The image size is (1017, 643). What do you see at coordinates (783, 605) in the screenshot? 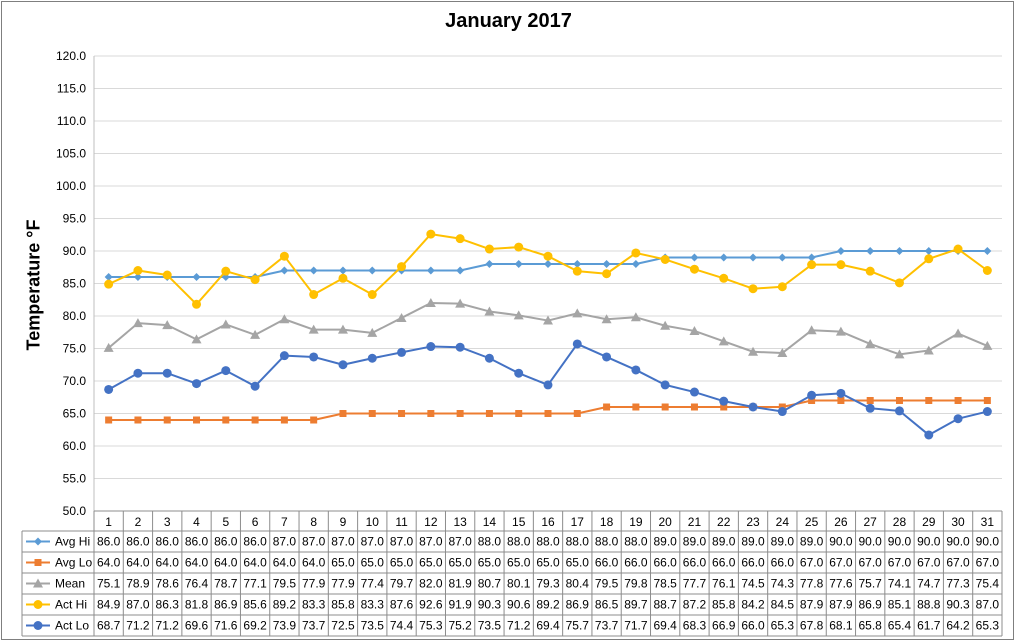
I see `data-table-cell: 84.5` at bounding box center [783, 605].